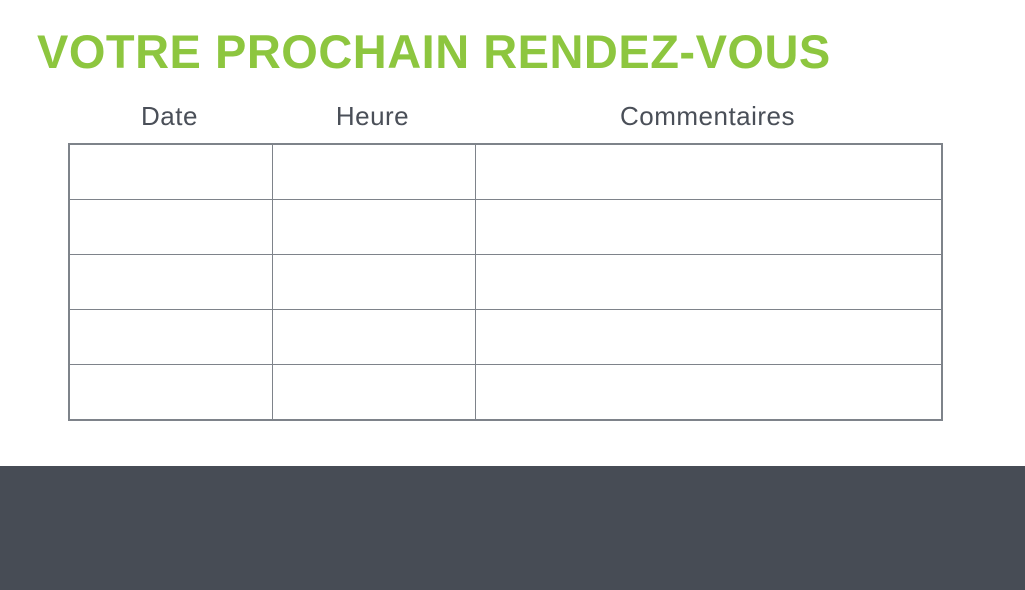 The width and height of the screenshot is (1025, 590). I want to click on column-header-date: Date, so click(169, 116).